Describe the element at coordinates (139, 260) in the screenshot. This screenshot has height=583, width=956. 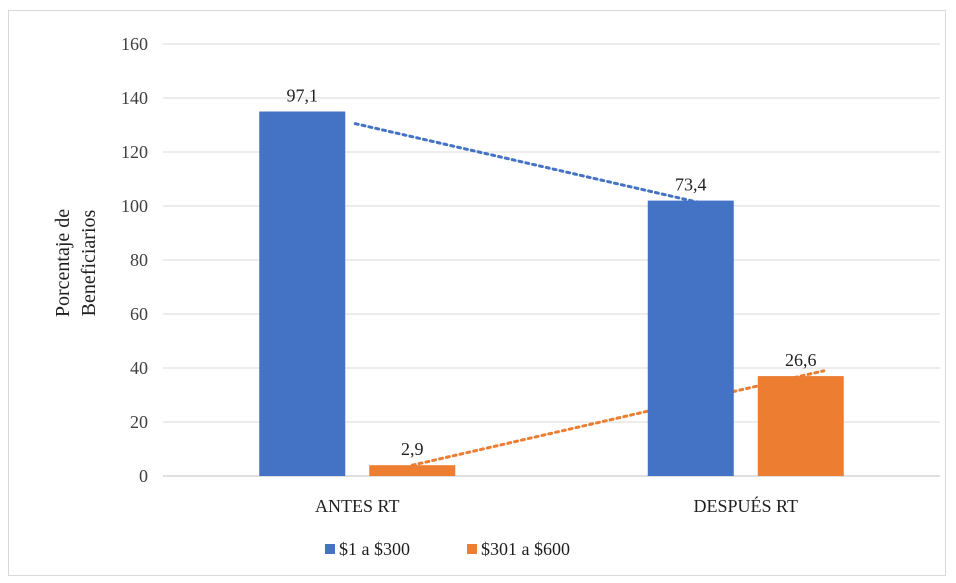
I see `y-tick-label: 80` at that location.